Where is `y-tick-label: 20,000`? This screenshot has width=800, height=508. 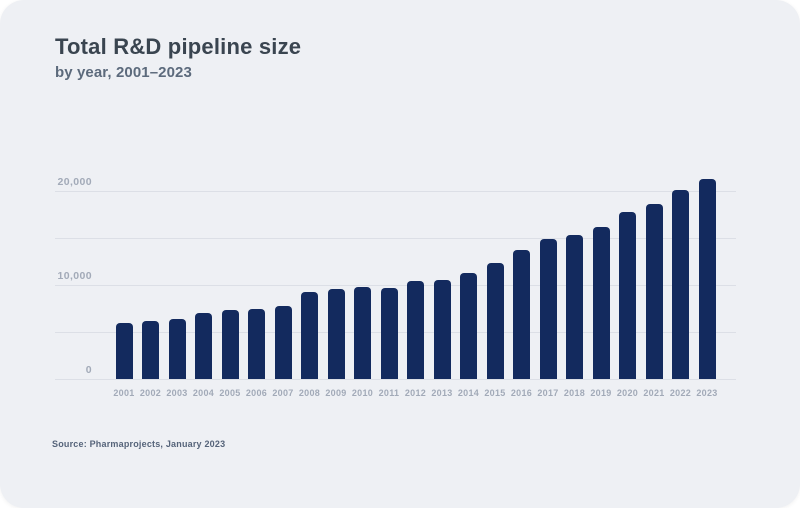
y-tick-label: 20,000 is located at coordinates (74, 182).